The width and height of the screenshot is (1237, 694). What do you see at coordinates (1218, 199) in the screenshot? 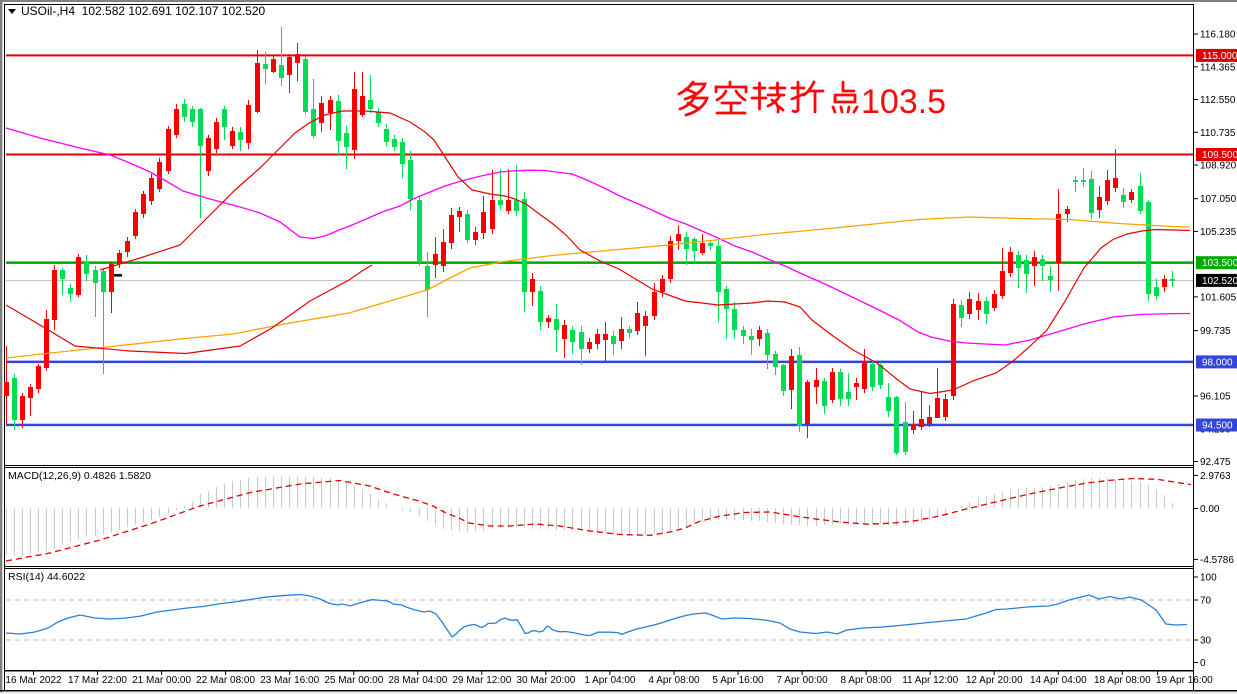
I see `svg-text: 107.050` at bounding box center [1218, 199].